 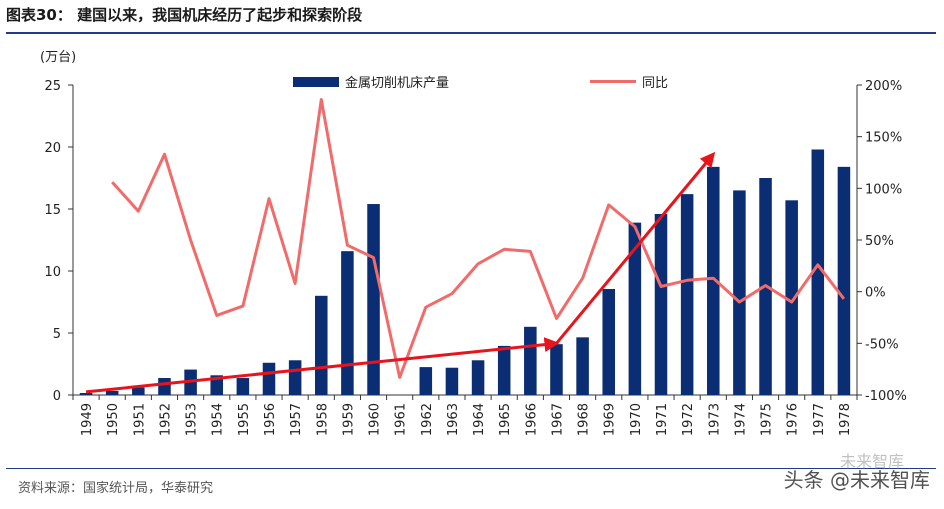 I want to click on x-tick-label: 1969, so click(x=610, y=419).